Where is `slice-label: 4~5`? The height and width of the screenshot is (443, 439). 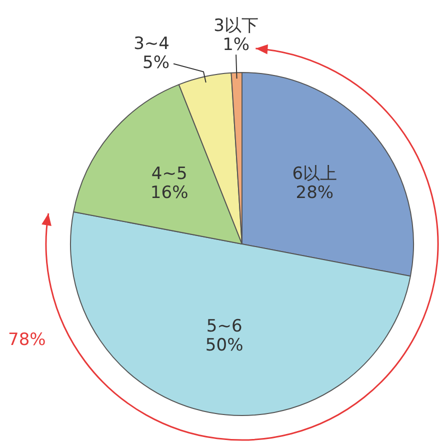
slice-label: 4~5 is located at coordinates (169, 174).